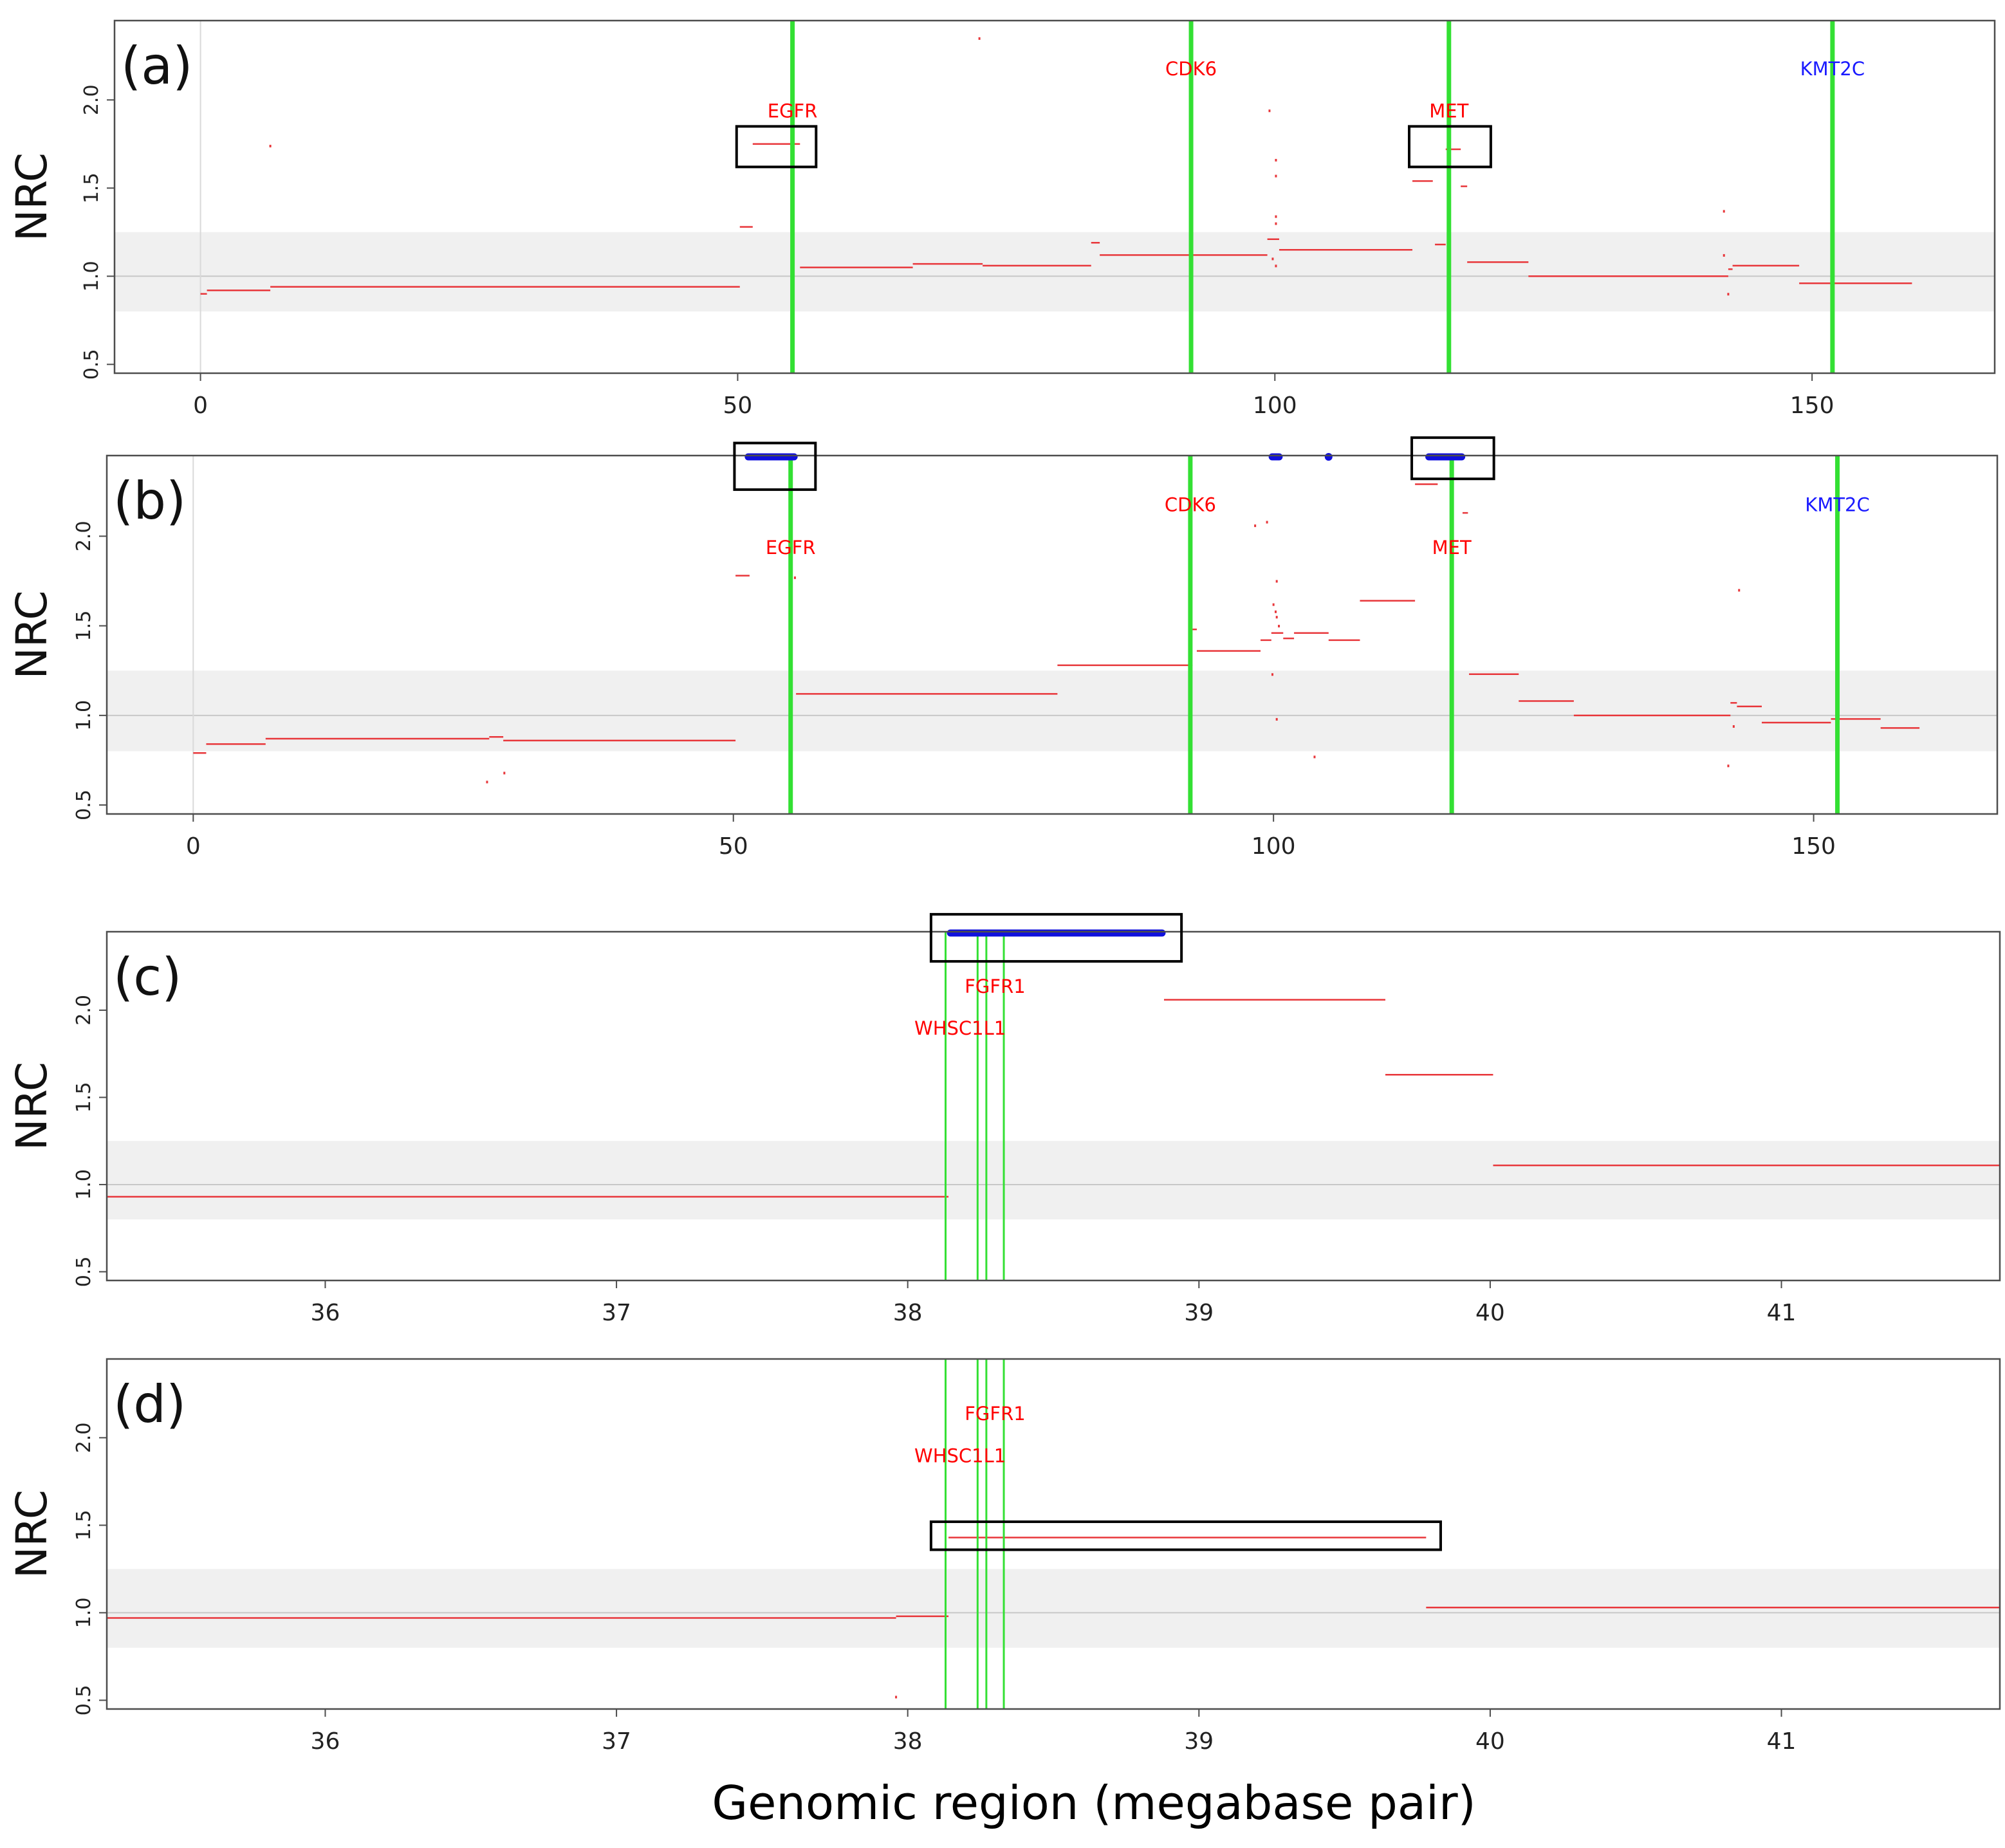 This screenshot has width=2005, height=1848. Describe the element at coordinates (1094, 1803) in the screenshot. I see `x-axis-title: Genomic region (megabase pair)` at that location.